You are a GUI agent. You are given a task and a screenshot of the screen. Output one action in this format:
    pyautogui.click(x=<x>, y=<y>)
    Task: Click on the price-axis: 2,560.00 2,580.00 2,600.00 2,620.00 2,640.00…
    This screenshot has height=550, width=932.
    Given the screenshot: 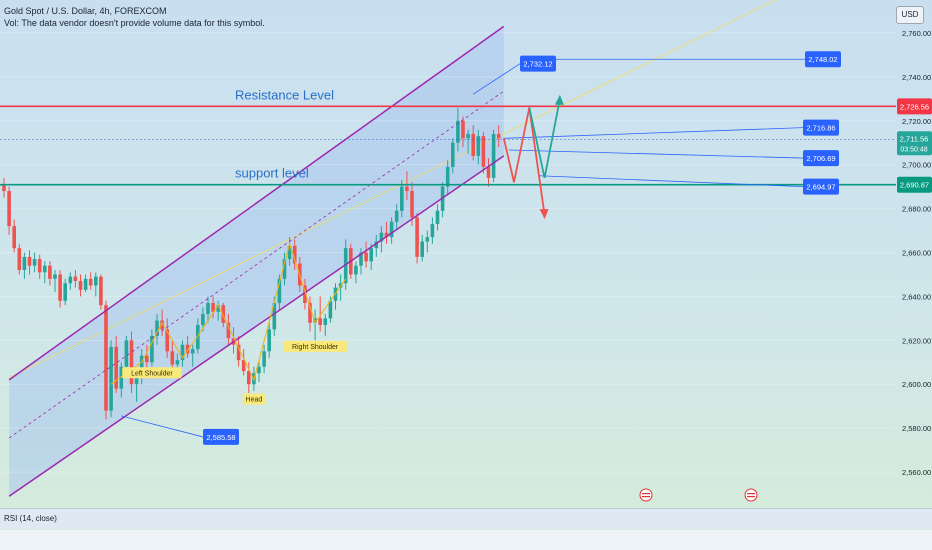 What is the action you would take?
    pyautogui.click(x=916, y=253)
    